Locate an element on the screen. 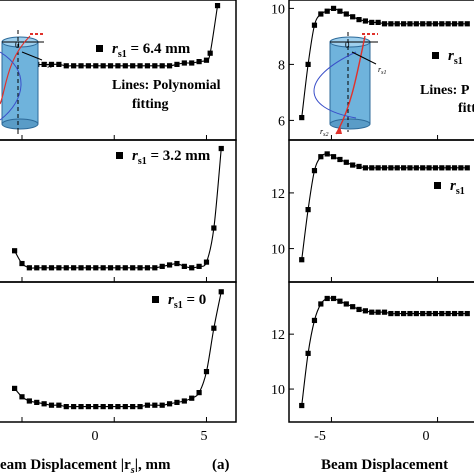 The height and width of the screenshot is (474, 474). right-bottom-frame is located at coordinates (381, 352).